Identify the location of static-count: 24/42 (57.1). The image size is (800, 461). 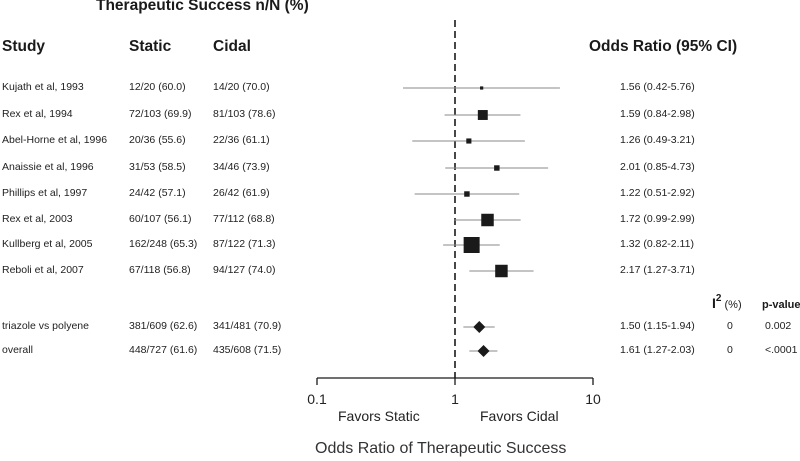
(157, 193).